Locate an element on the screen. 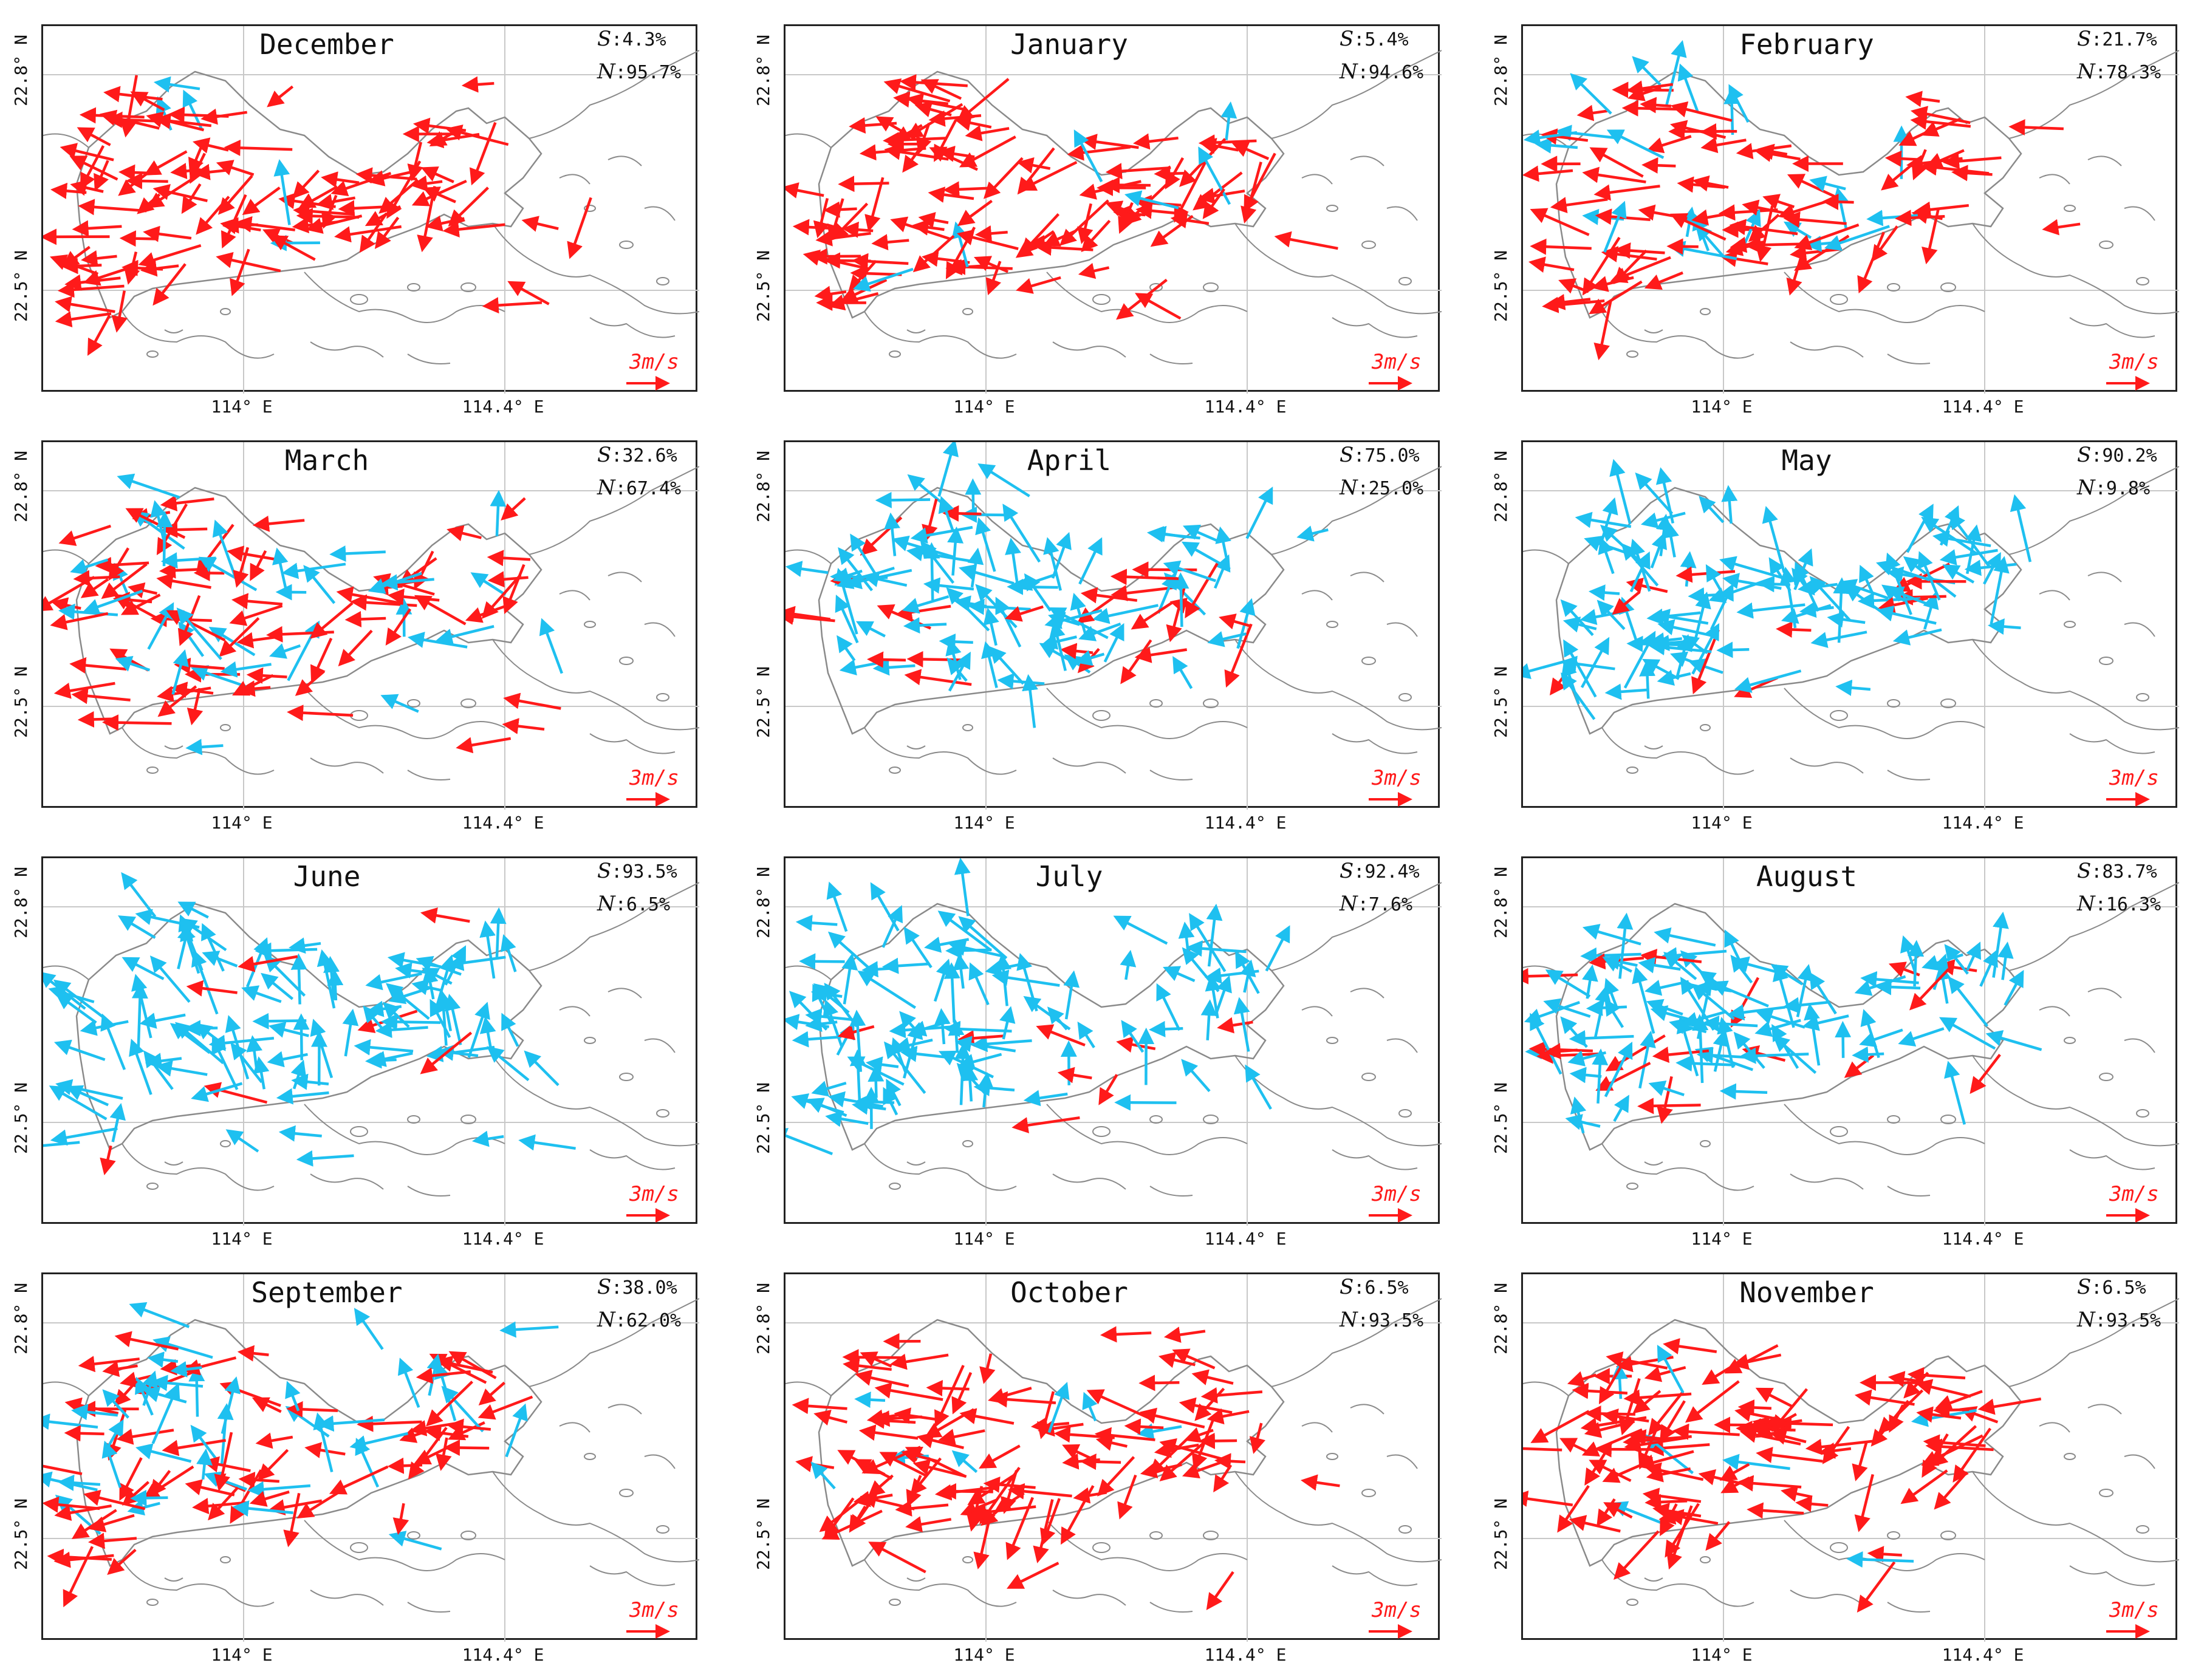 The image size is (2204, 1680). stat-value: 21.7% is located at coordinates (2129, 39).